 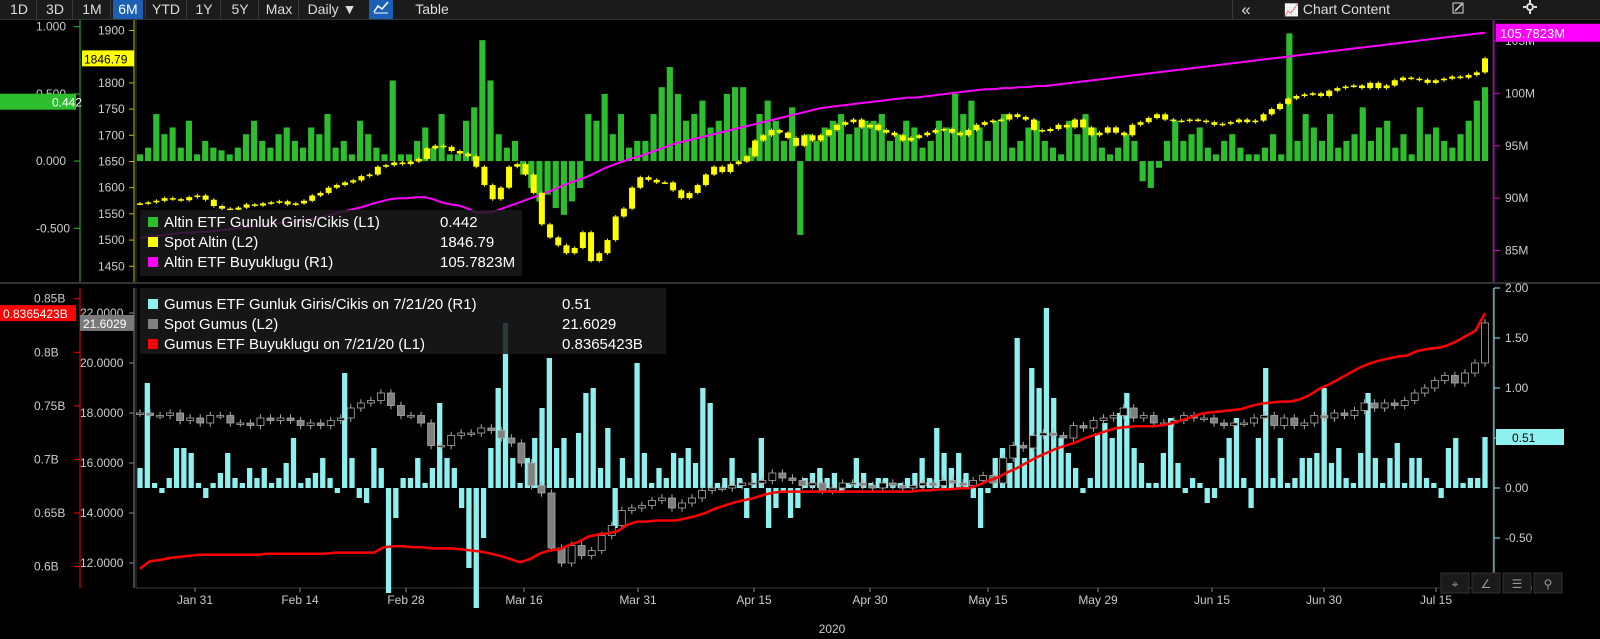 What do you see at coordinates (1291, 10) in the screenshot?
I see `chart-content-icon: 📈` at bounding box center [1291, 10].